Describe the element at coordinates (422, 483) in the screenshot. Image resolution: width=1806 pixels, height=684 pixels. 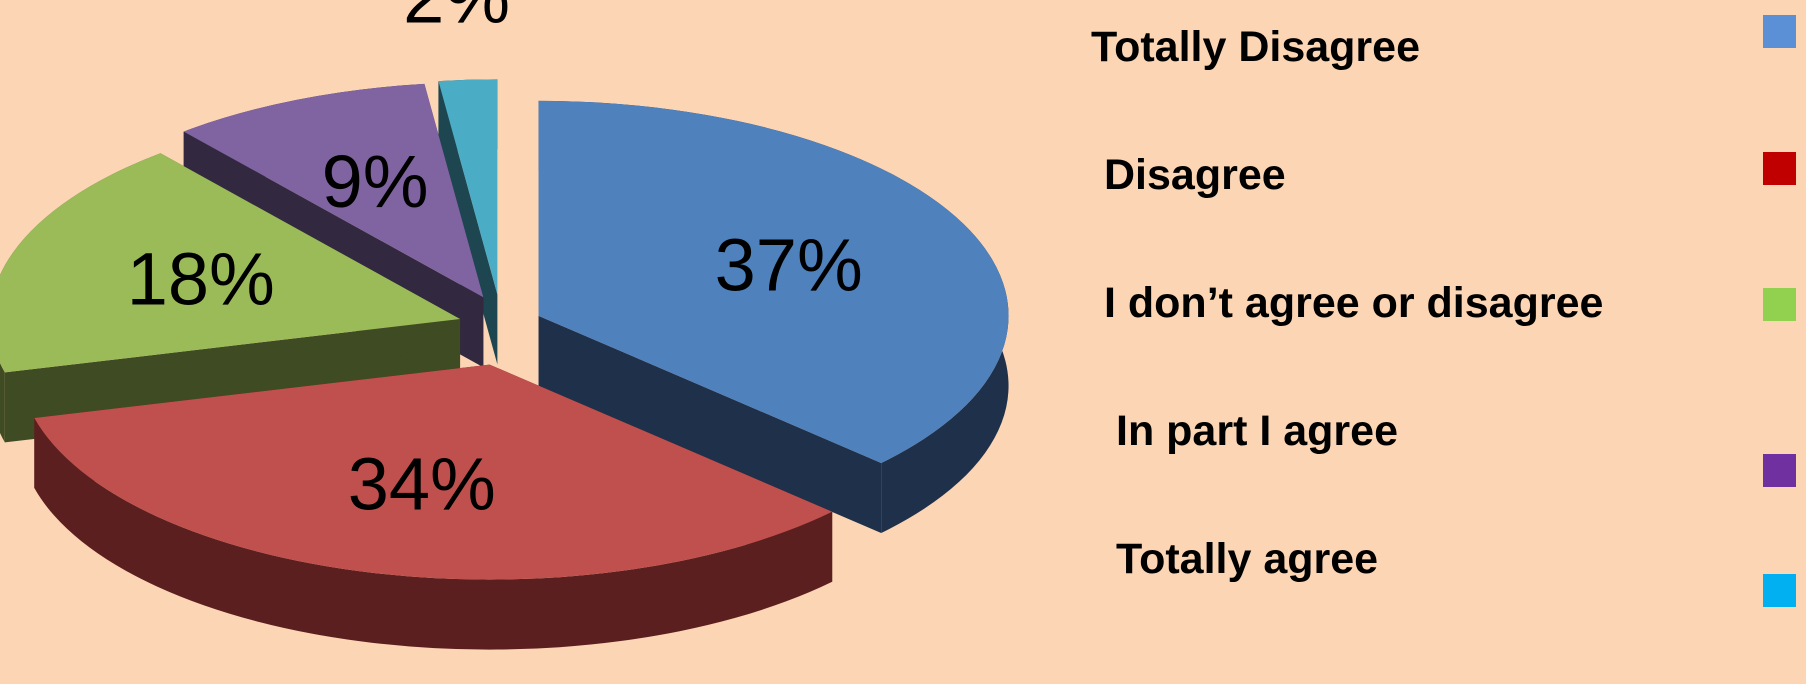
I see `data-label-disagree: 34%` at that location.